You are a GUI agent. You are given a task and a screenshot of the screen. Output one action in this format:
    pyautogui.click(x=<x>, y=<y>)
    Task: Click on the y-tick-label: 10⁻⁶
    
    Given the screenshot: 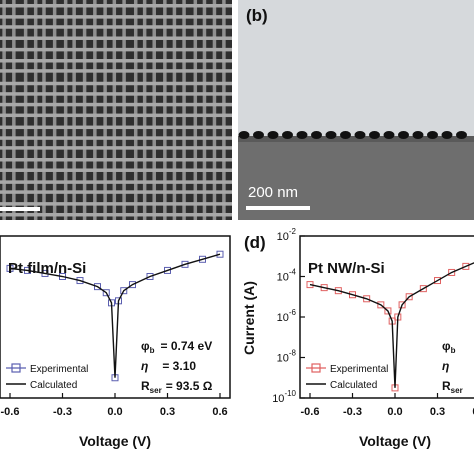 What is the action you would take?
    pyautogui.click(x=287, y=316)
    